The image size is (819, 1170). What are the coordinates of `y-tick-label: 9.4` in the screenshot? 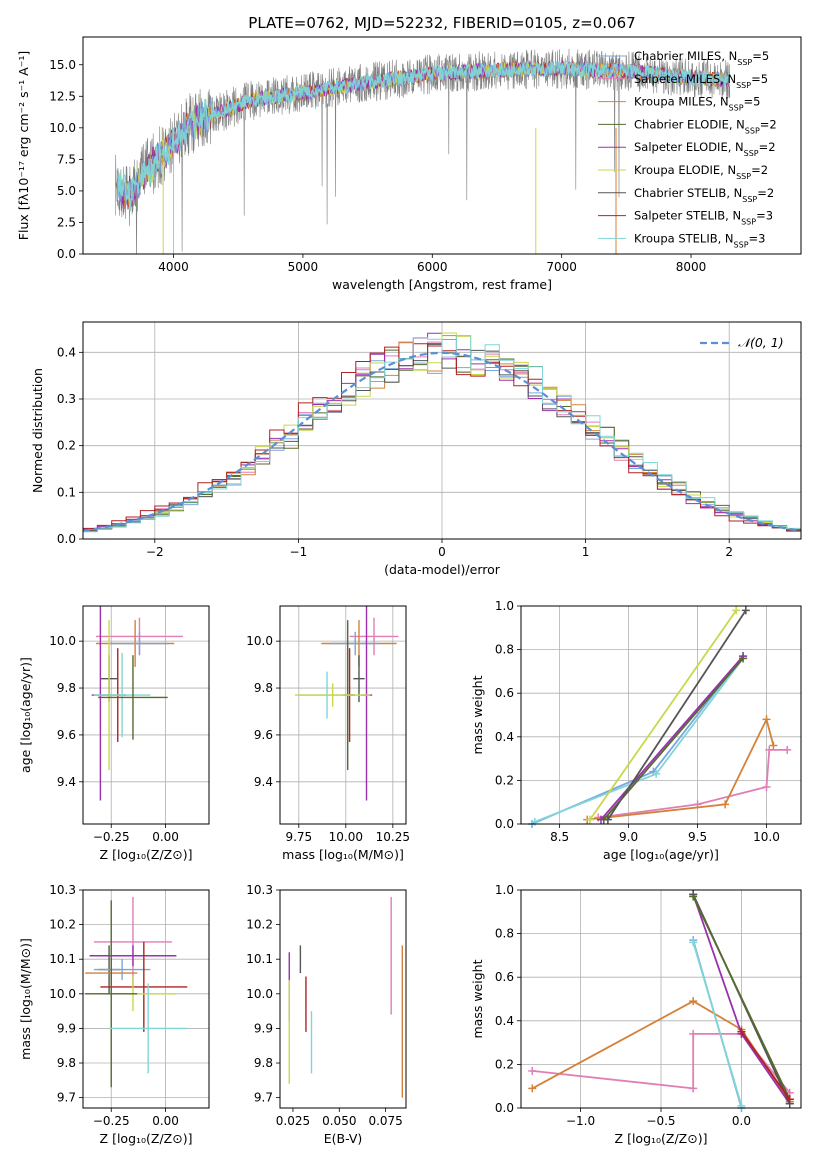 It's located at (263, 782).